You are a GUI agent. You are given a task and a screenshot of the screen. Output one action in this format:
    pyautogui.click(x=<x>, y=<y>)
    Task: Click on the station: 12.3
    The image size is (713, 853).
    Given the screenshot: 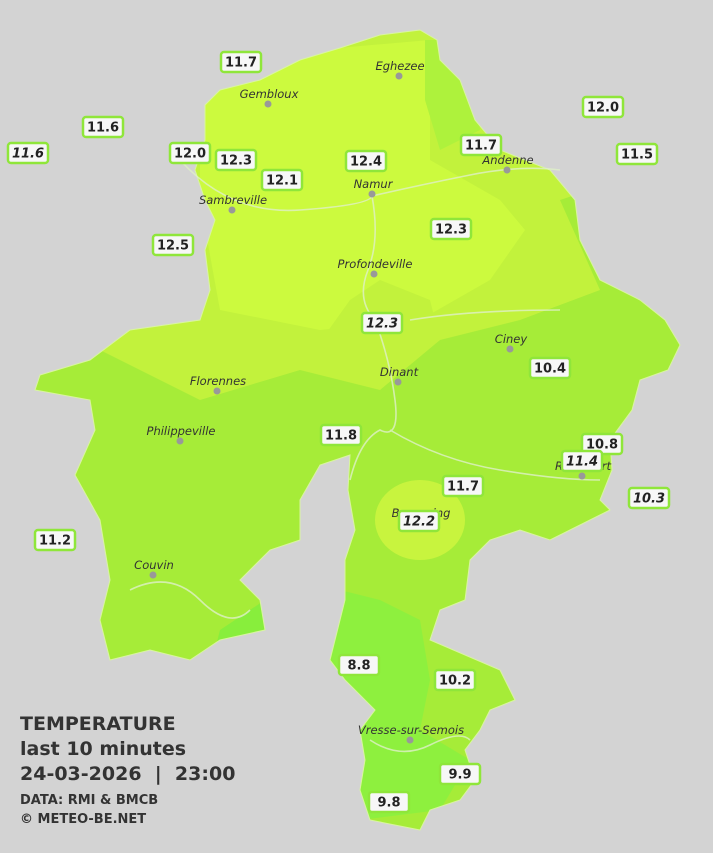 What is the action you would take?
    pyautogui.click(x=451, y=229)
    